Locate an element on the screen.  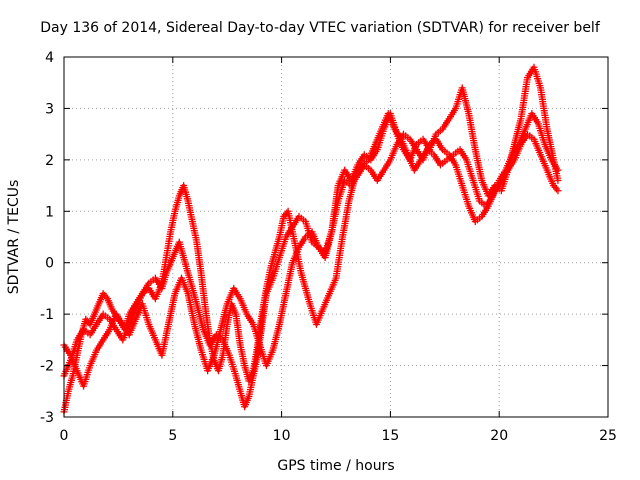
y-tick-label: -3 is located at coordinates (47, 418).